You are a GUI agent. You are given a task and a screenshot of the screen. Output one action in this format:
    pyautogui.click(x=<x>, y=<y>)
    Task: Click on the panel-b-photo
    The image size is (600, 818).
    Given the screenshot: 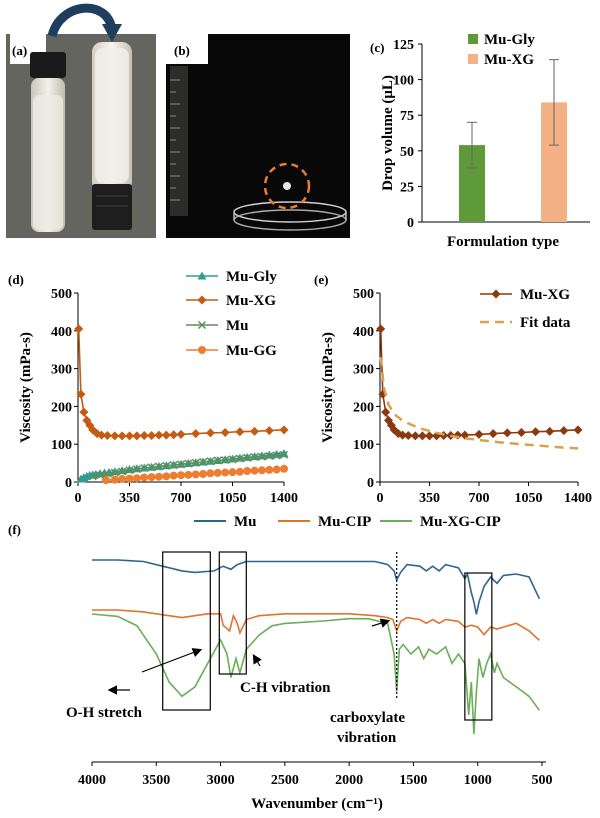 What is the action you would take?
    pyautogui.click(x=258, y=136)
    